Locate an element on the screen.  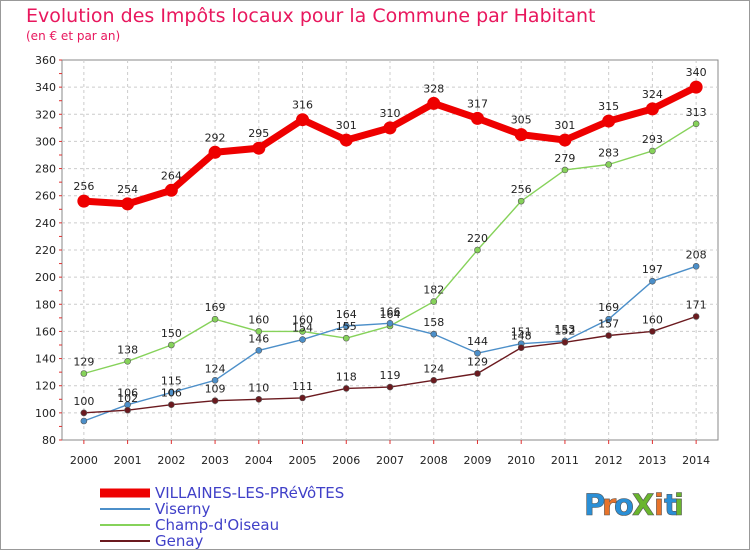
chart-subtitle: (en € et par an) is located at coordinates (73, 36).